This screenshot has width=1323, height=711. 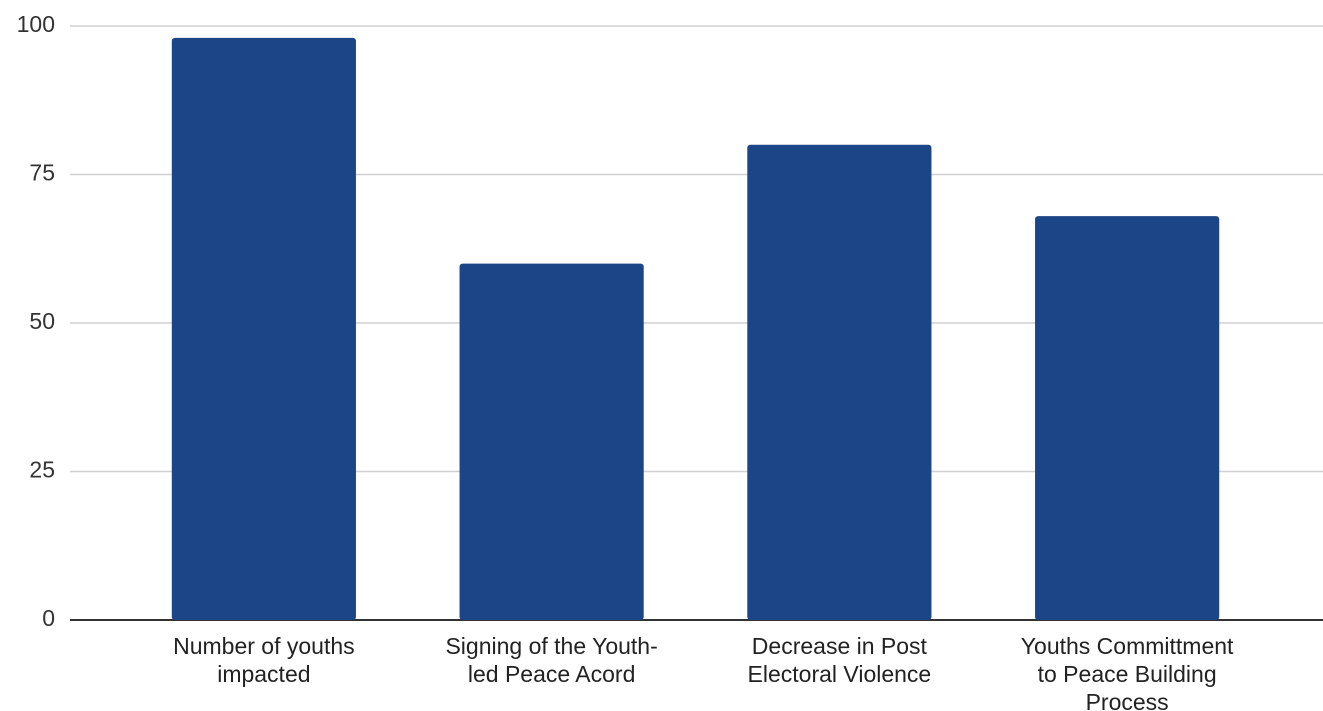 What do you see at coordinates (42, 321) in the screenshot?
I see `y-tick-label: 50` at bounding box center [42, 321].